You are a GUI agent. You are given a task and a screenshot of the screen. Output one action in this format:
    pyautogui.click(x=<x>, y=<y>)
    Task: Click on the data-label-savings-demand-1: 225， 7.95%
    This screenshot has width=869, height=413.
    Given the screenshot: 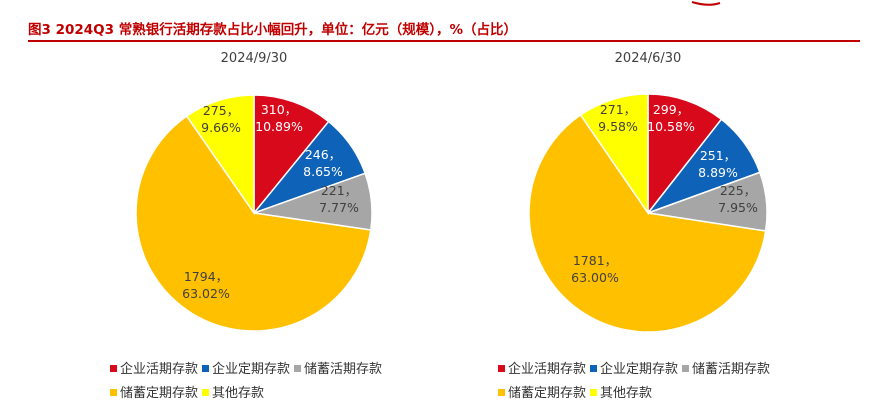 What is the action you would take?
    pyautogui.click(x=738, y=199)
    